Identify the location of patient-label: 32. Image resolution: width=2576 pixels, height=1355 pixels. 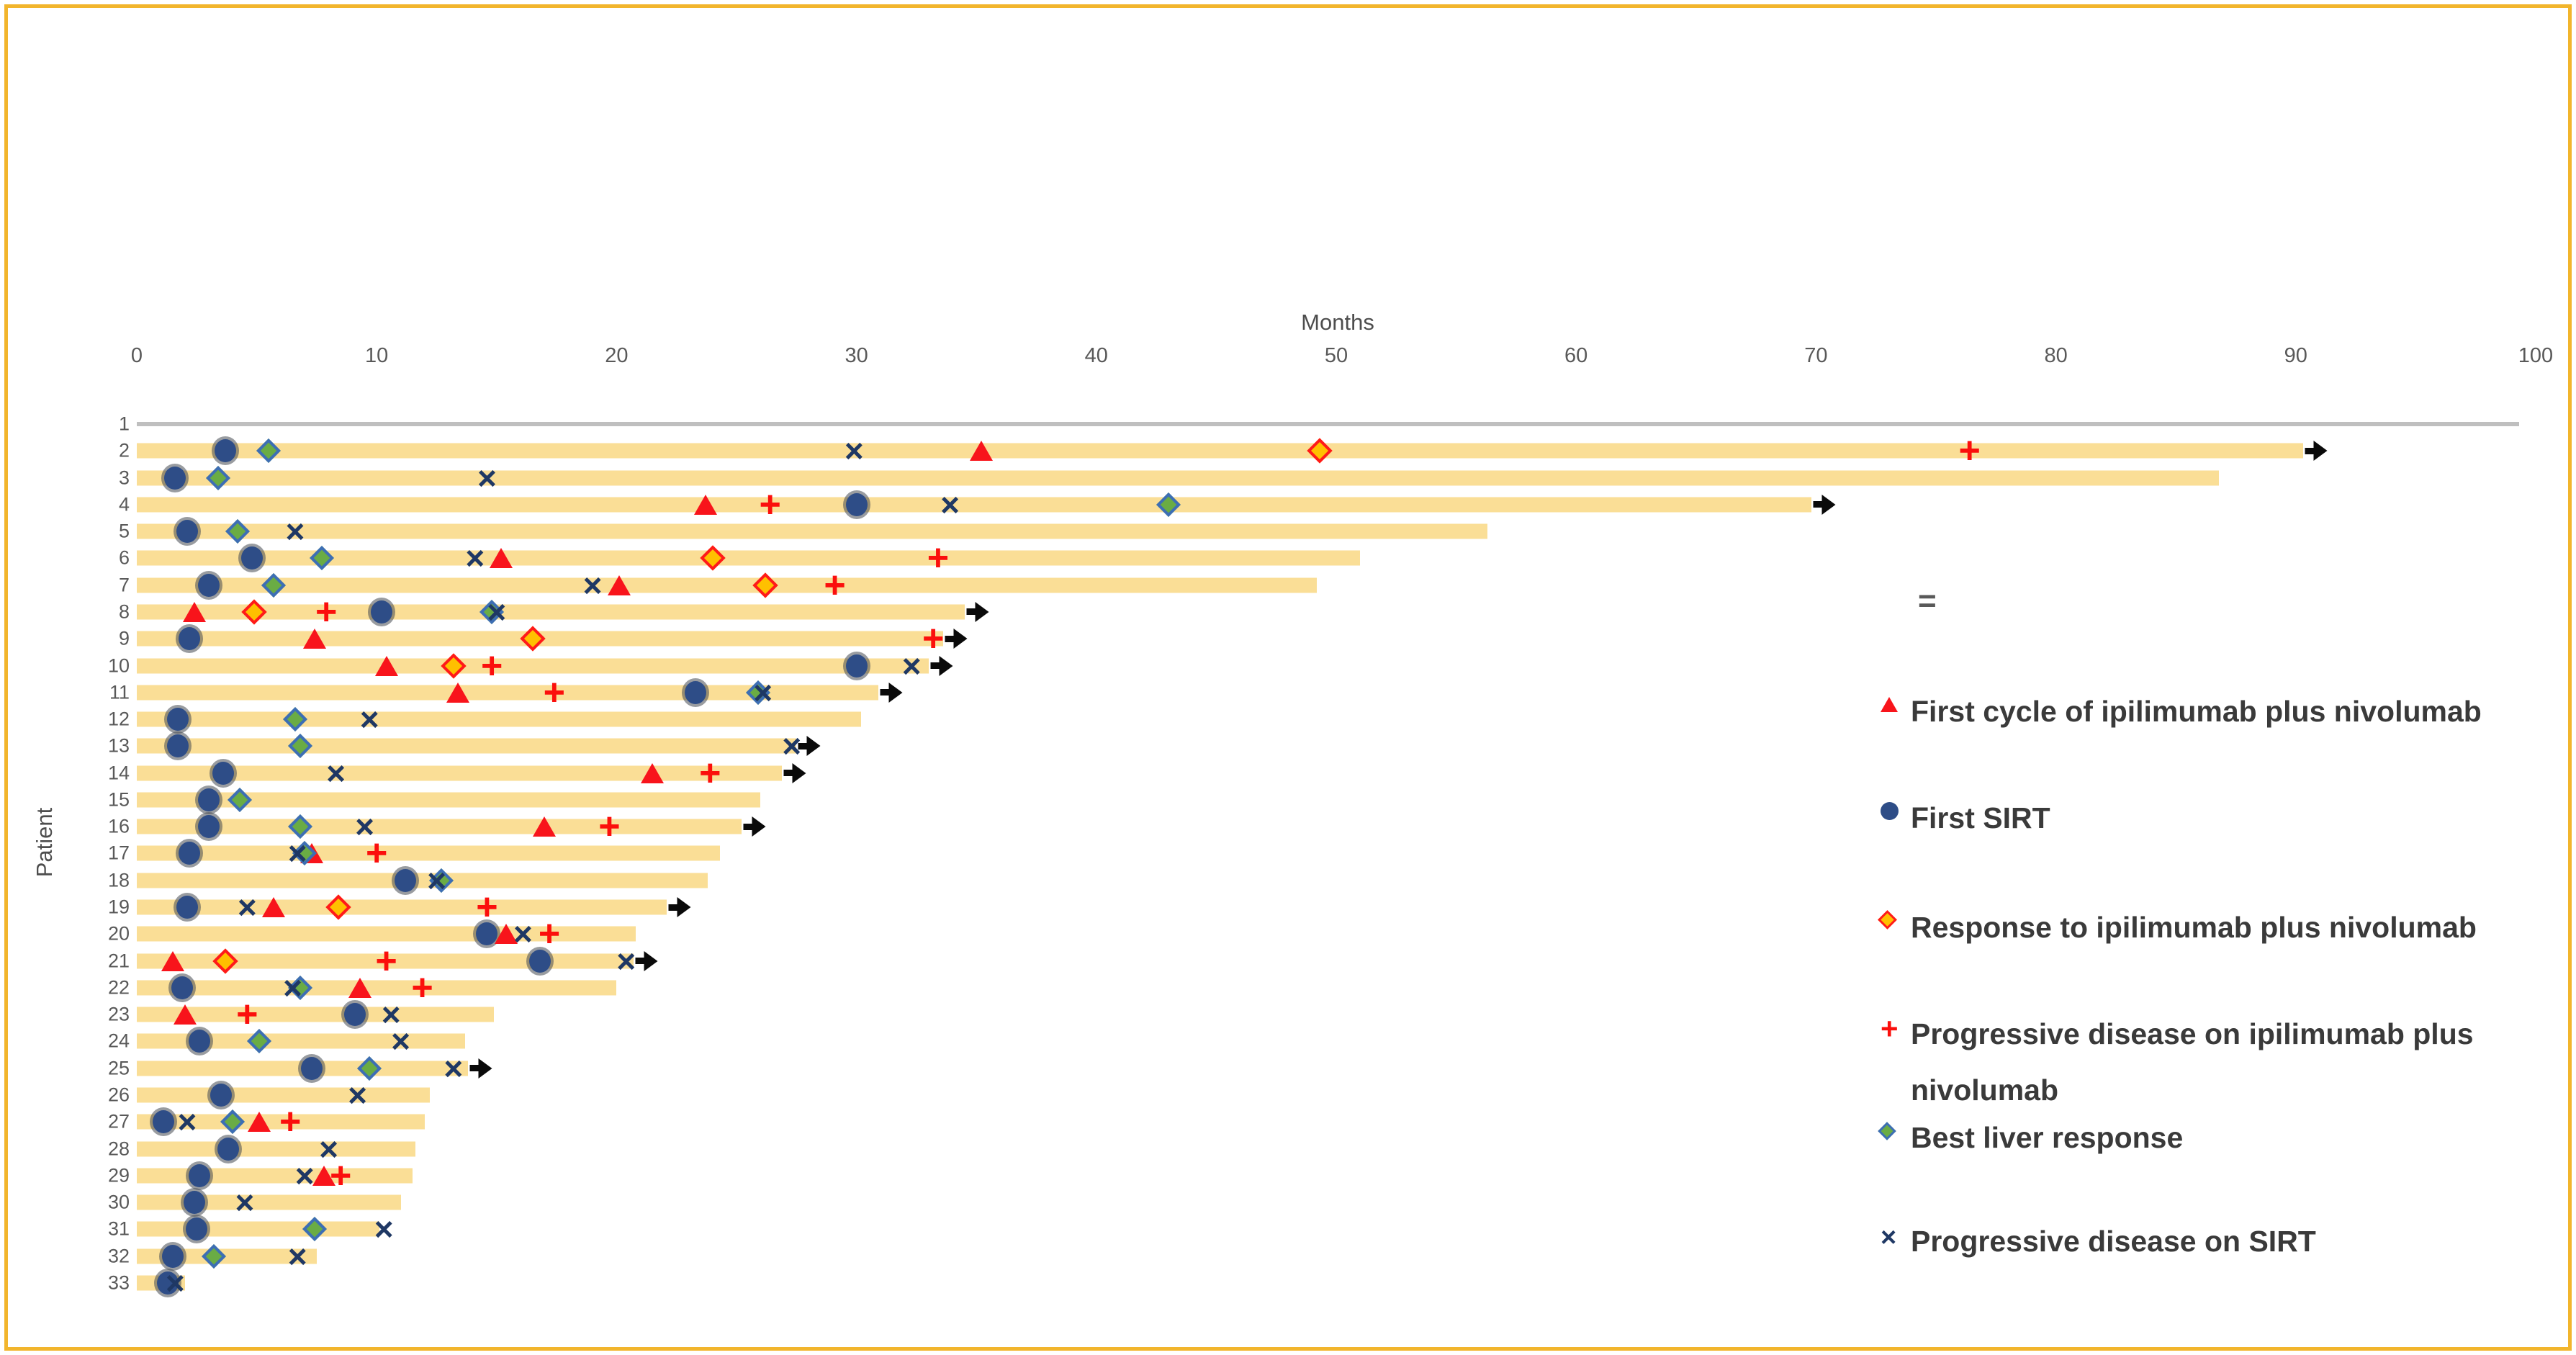
(118, 1256).